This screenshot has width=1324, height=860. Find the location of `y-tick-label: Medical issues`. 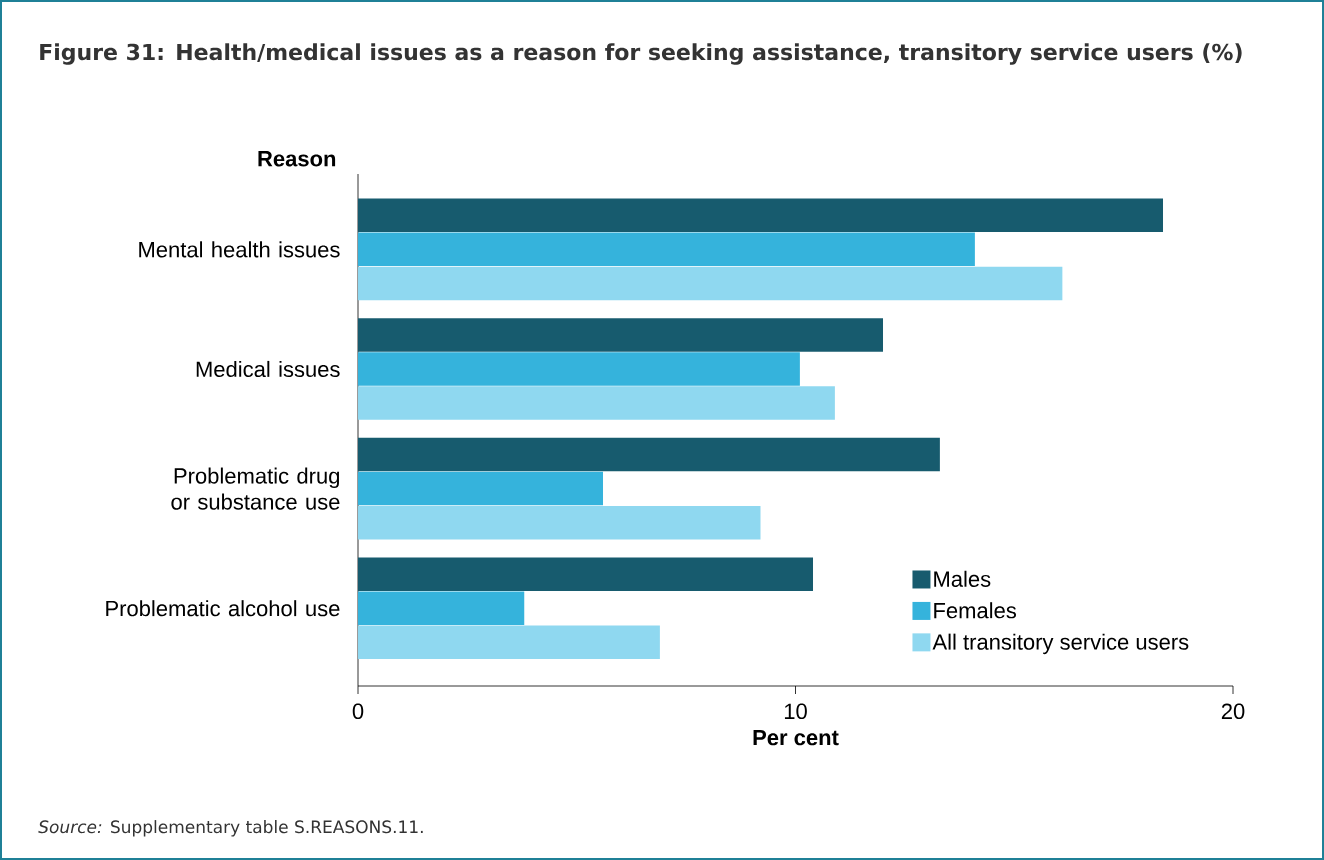

y-tick-label: Medical issues is located at coordinates (268, 369).